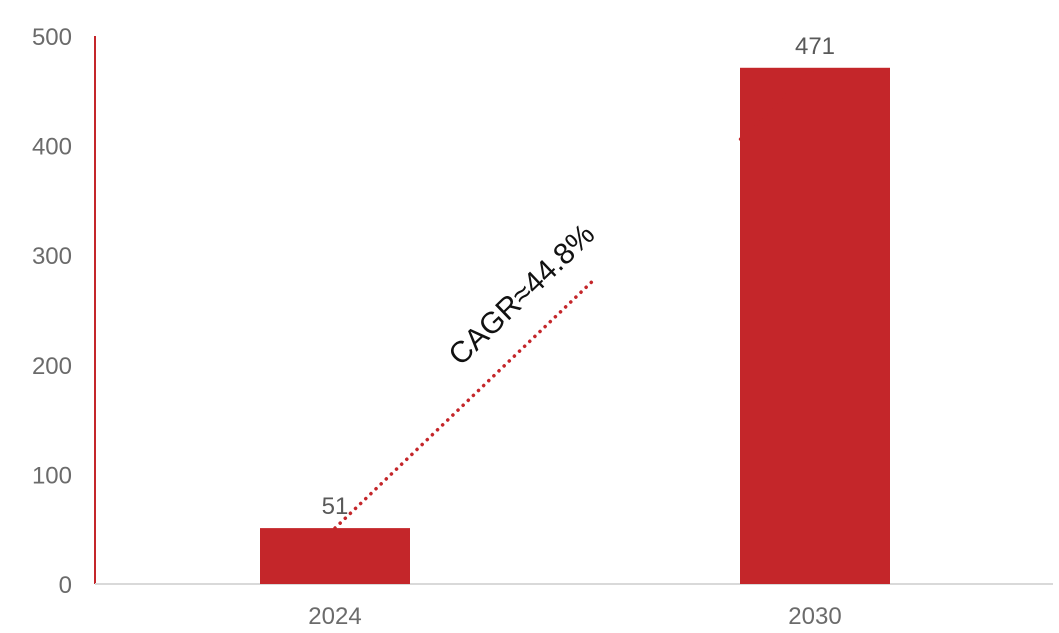 The image size is (1059, 633). Describe the element at coordinates (815, 325) in the screenshot. I see `bar-2030` at that location.